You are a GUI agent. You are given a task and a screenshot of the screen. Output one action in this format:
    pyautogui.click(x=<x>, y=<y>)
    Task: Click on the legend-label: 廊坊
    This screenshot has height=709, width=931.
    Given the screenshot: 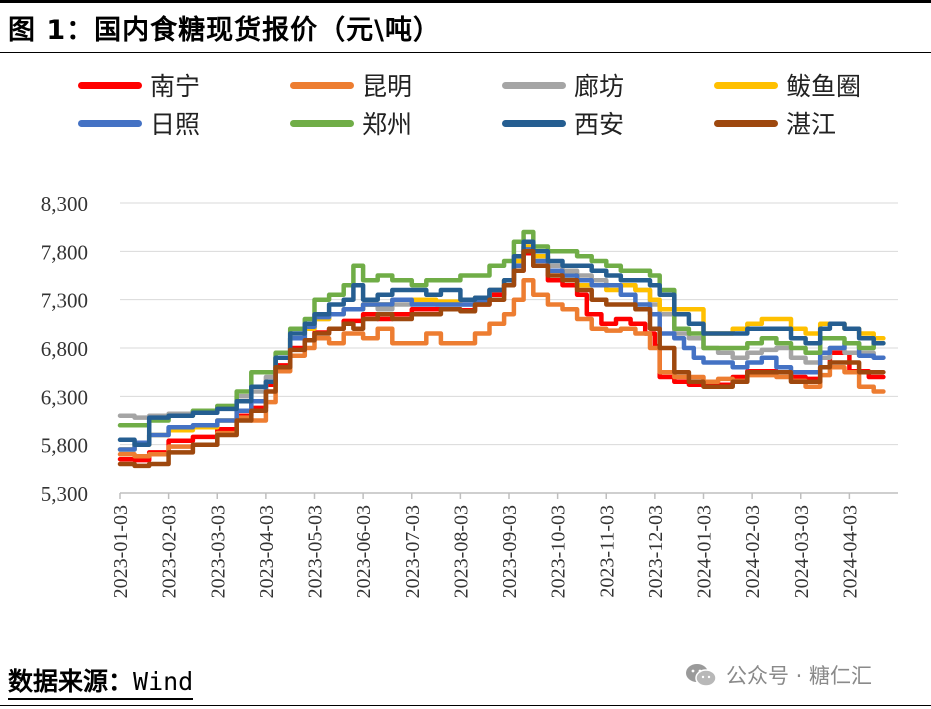 What is the action you would take?
    pyautogui.click(x=599, y=86)
    